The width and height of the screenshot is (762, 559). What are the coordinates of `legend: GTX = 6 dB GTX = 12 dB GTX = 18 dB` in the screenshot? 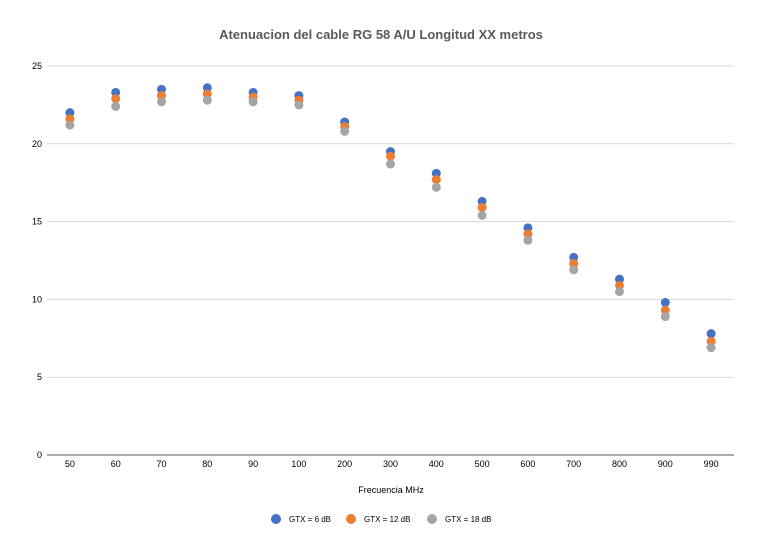 It's located at (381, 519).